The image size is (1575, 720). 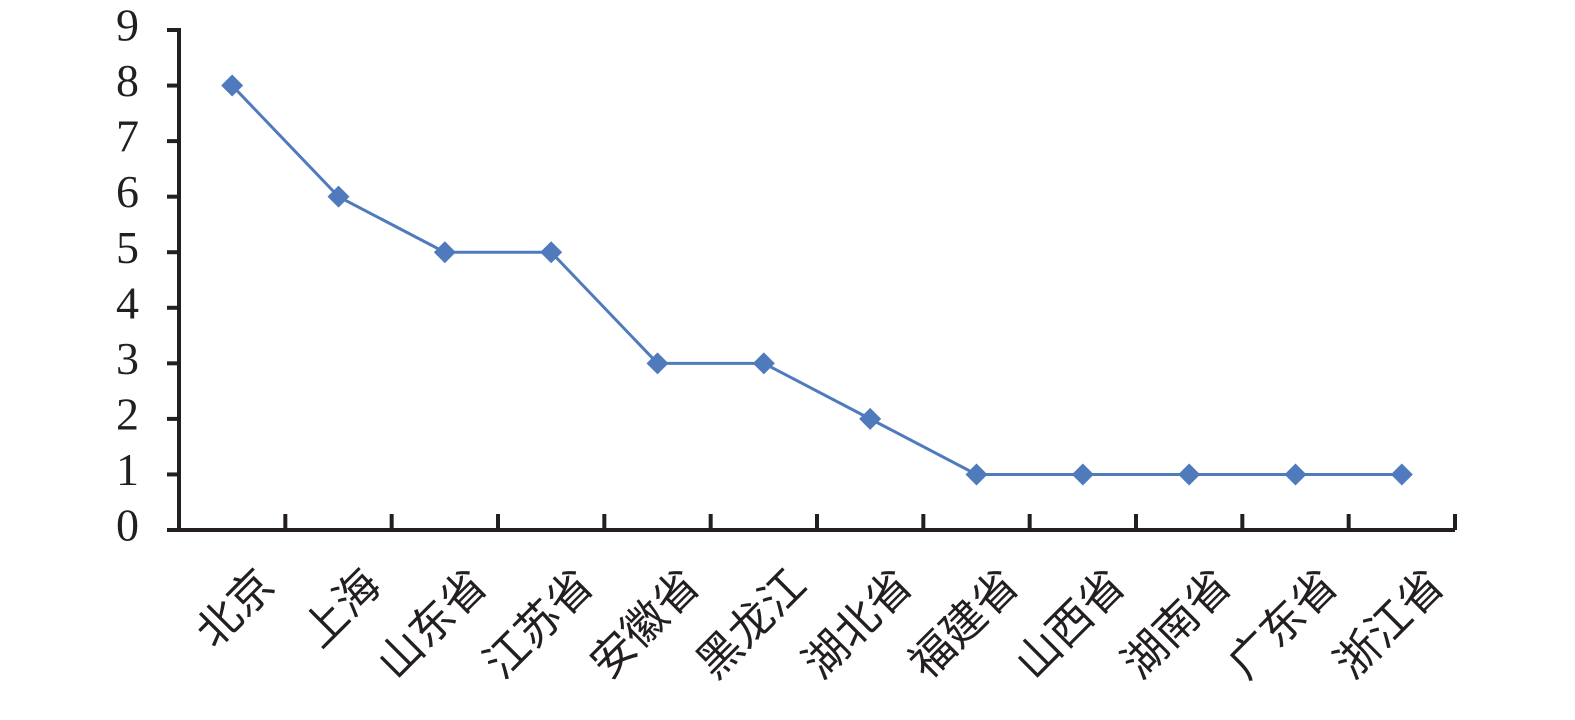 I want to click on x-tick-label: 广东省, so click(x=1283, y=623).